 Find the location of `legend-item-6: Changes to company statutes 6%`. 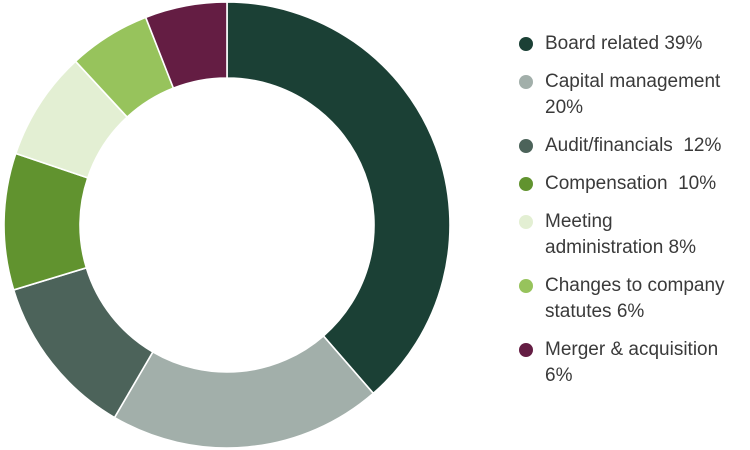

legend-item-6: Changes to company statutes 6% is located at coordinates (630, 299).